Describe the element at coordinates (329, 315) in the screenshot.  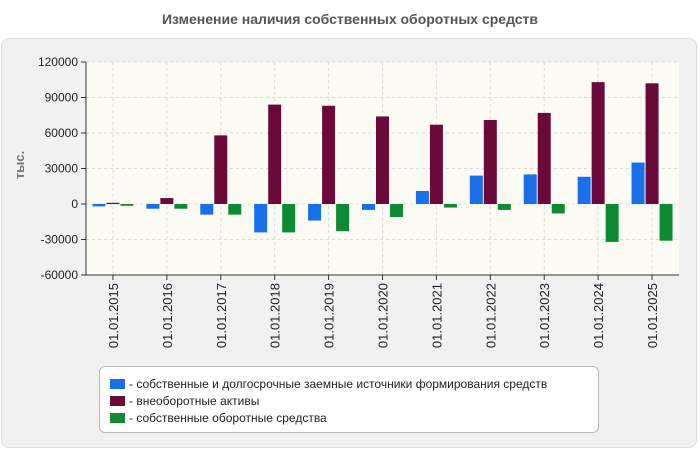
I see `x-tick-label: 01.01.2019` at that location.